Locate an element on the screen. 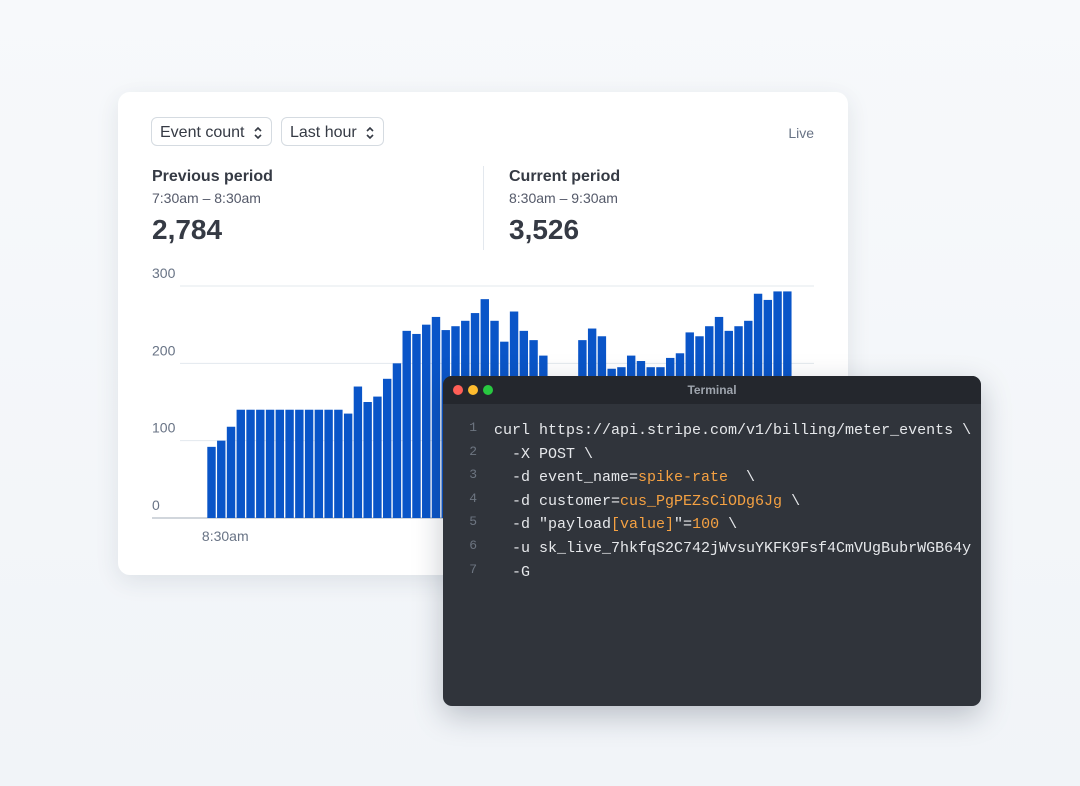 This screenshot has height=786, width=1080. stat-range: 8:30am – 9:30am is located at coordinates (563, 198).